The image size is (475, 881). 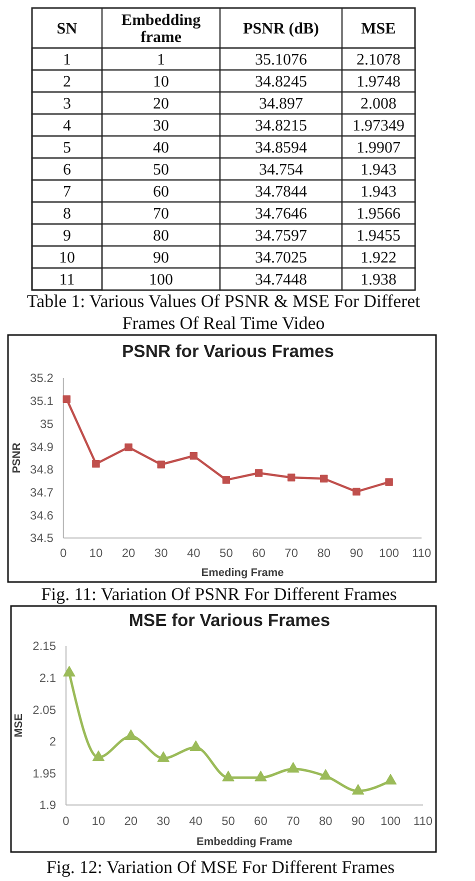 What do you see at coordinates (229, 620) in the screenshot?
I see `chart-title: MSE for Various Frames` at bounding box center [229, 620].